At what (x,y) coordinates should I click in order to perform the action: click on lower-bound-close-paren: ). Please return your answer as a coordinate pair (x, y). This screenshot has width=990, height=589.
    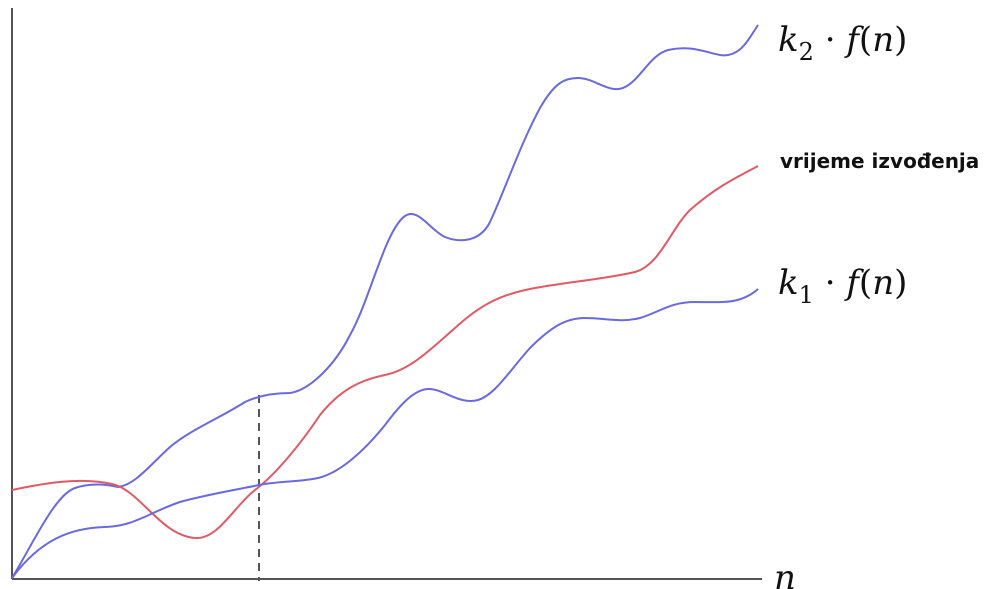
    Looking at the image, I should click on (900, 283).